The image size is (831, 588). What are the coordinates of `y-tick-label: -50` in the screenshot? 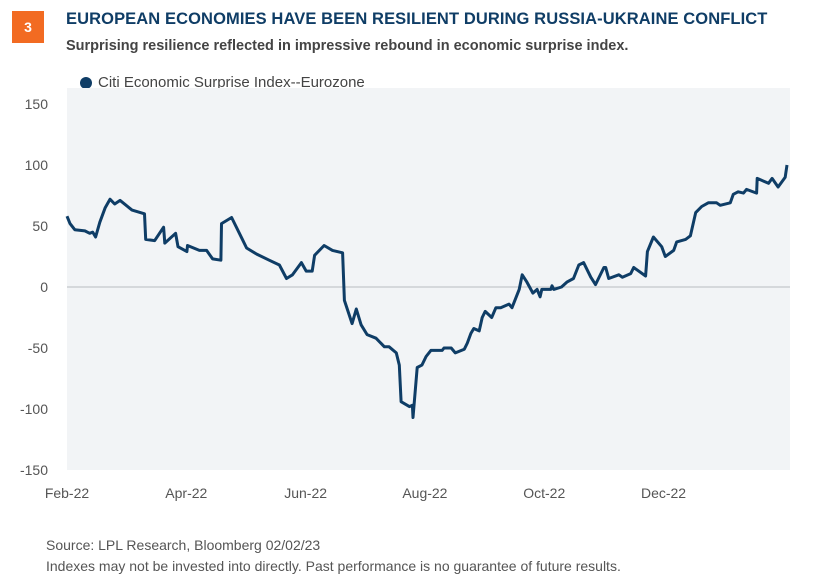 It's located at (38, 348).